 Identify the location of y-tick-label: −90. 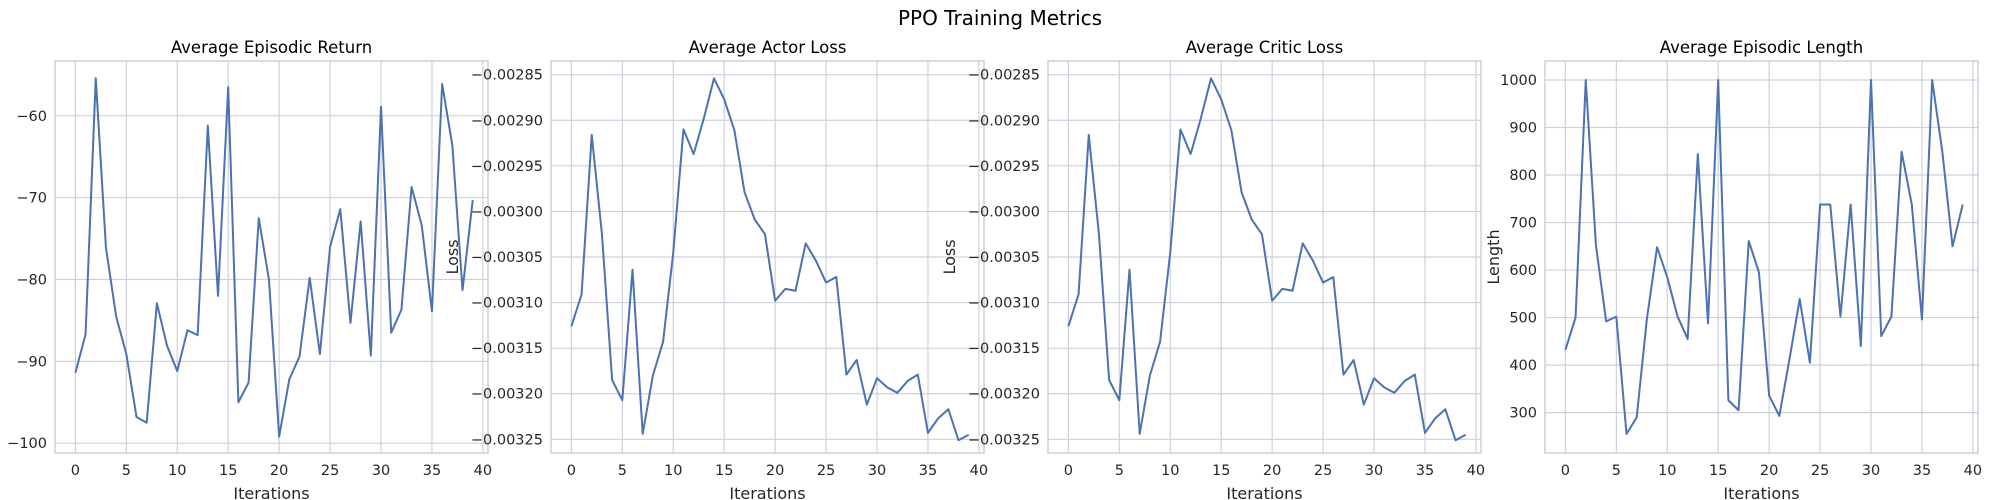
(31, 362).